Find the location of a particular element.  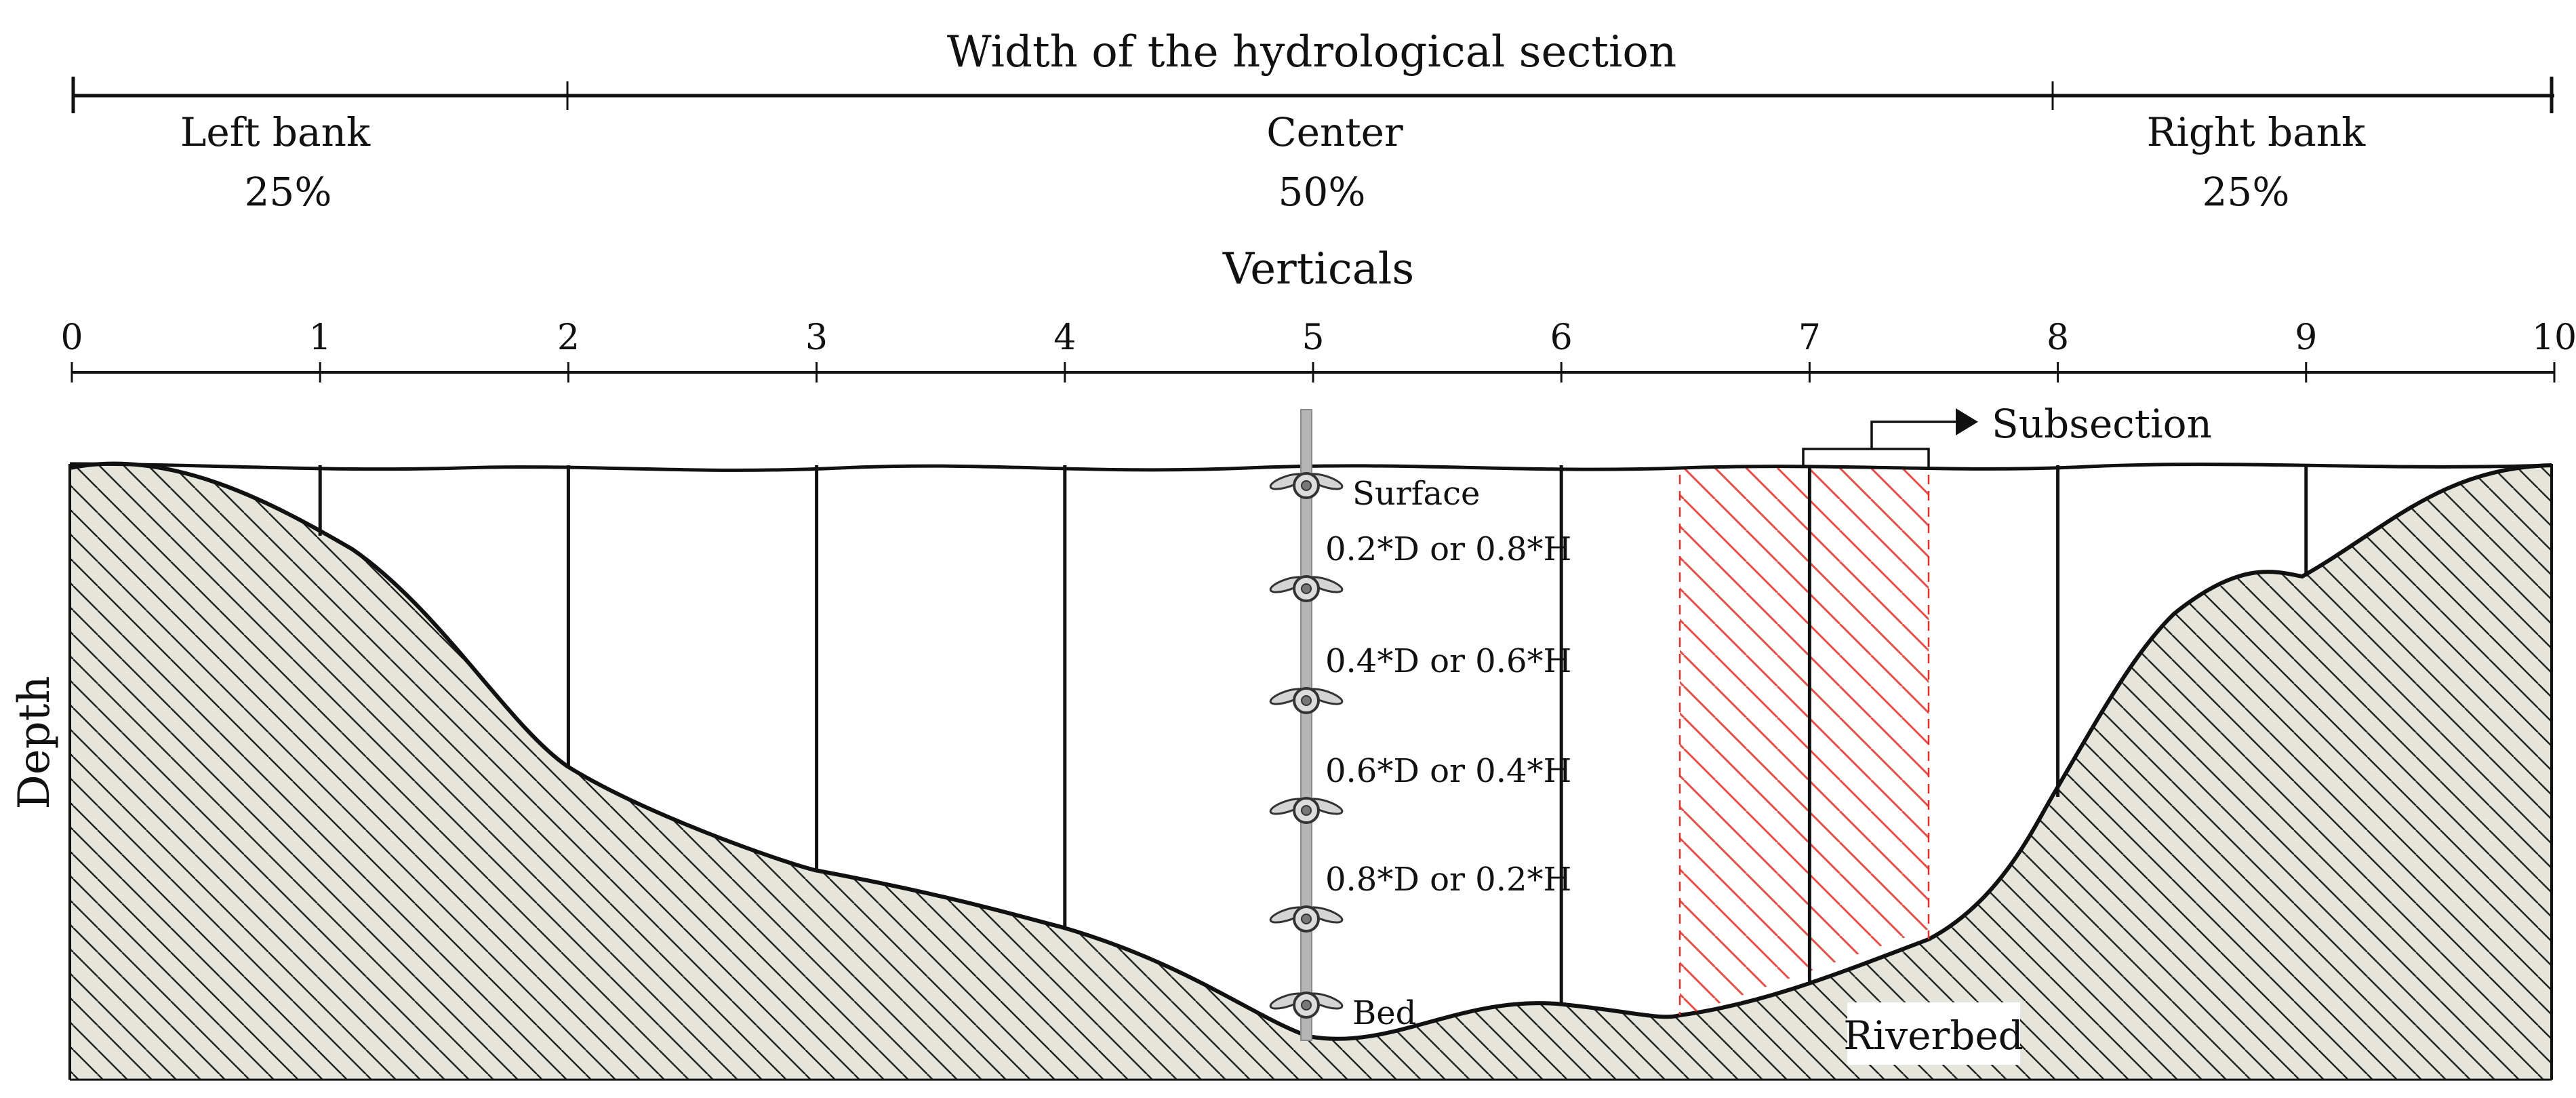

segment-label: Center is located at coordinates (1334, 132).